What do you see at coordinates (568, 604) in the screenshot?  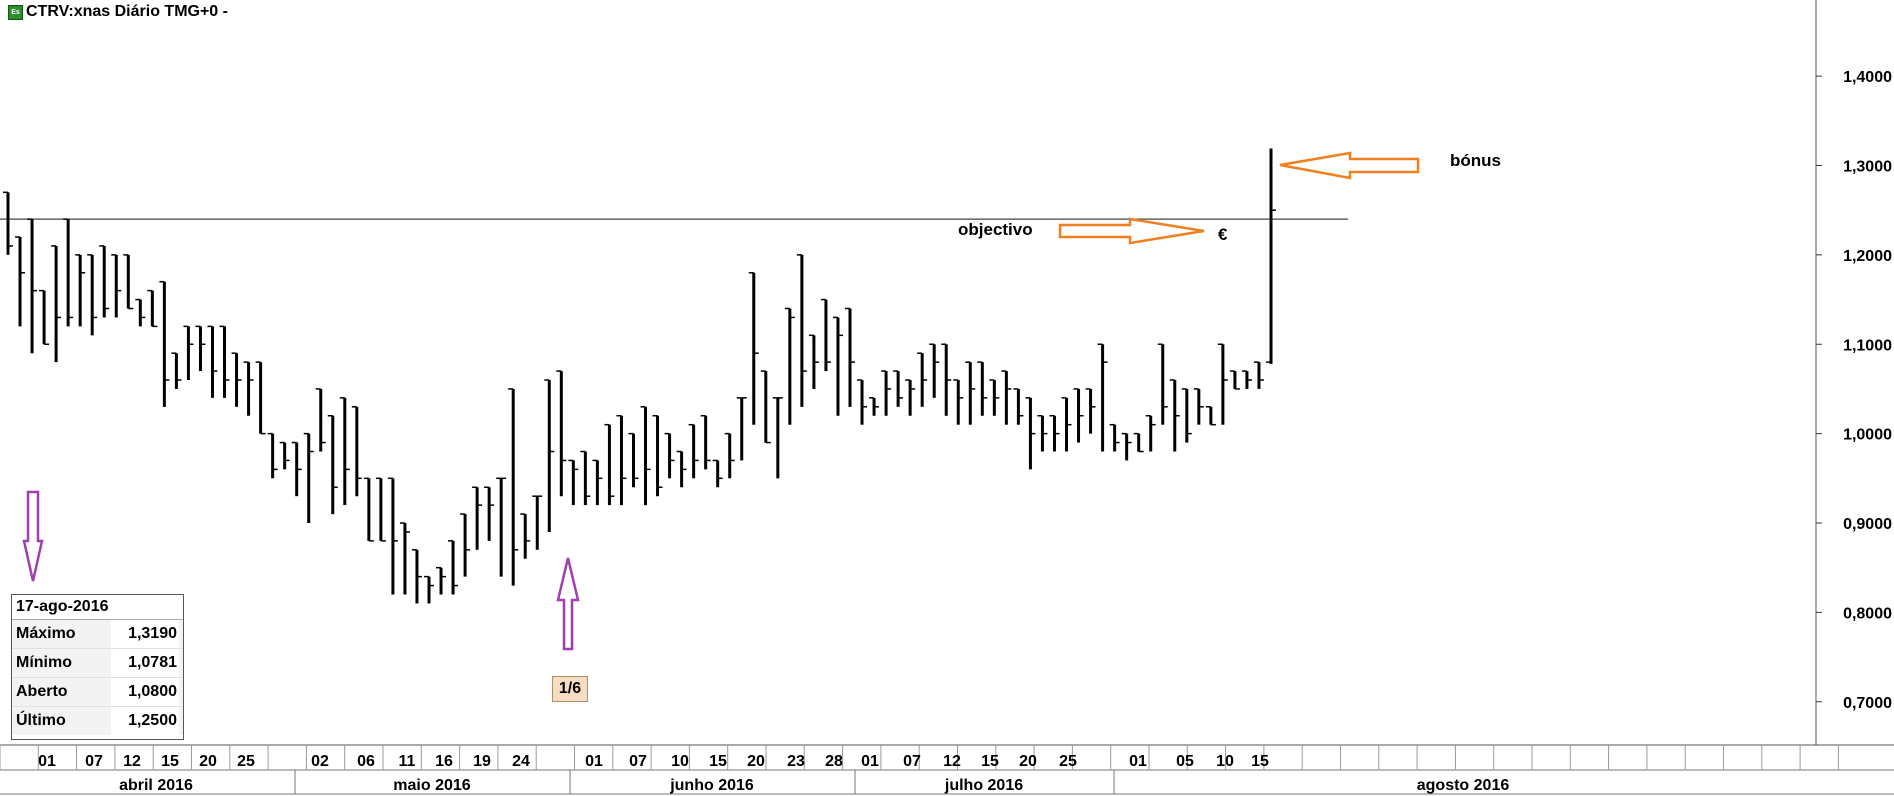 I see `purple-up-arrow` at bounding box center [568, 604].